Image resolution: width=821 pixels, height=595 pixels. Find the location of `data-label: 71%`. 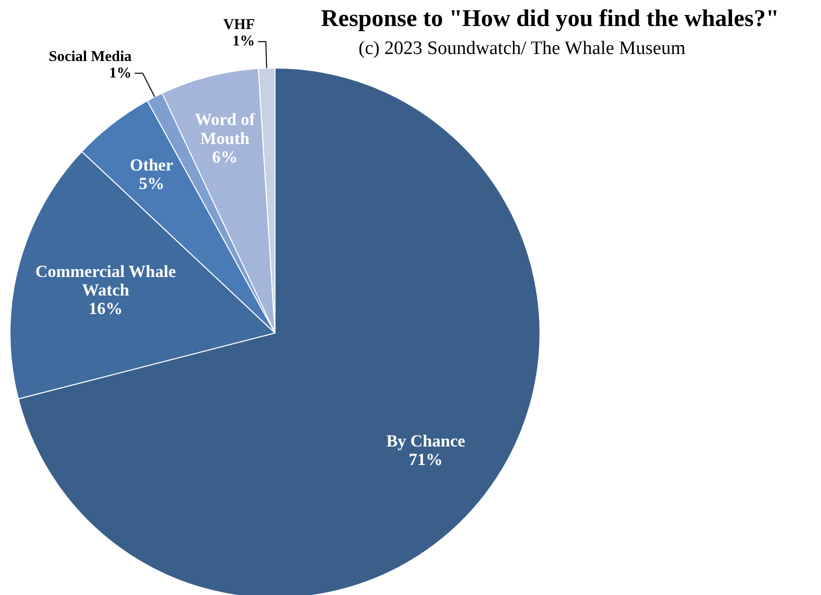

data-label: 71% is located at coordinates (425, 460).